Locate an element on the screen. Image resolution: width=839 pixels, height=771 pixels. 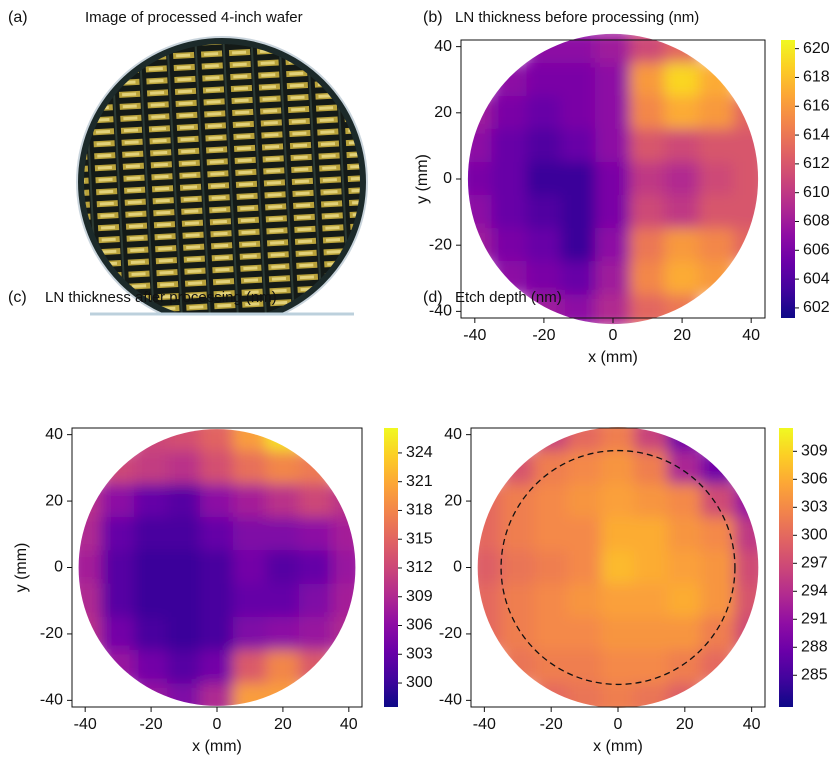
colorbar-tick-label: 321 is located at coordinates (419, 481).